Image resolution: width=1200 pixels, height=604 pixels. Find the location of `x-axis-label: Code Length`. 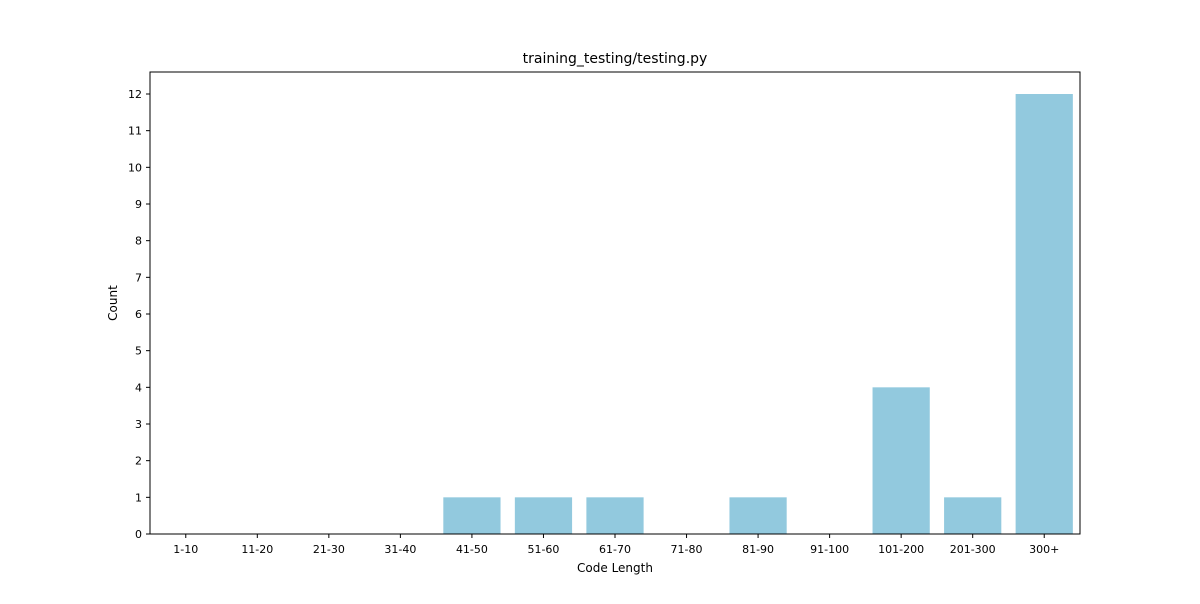

x-axis-label: Code Length is located at coordinates (615, 568).